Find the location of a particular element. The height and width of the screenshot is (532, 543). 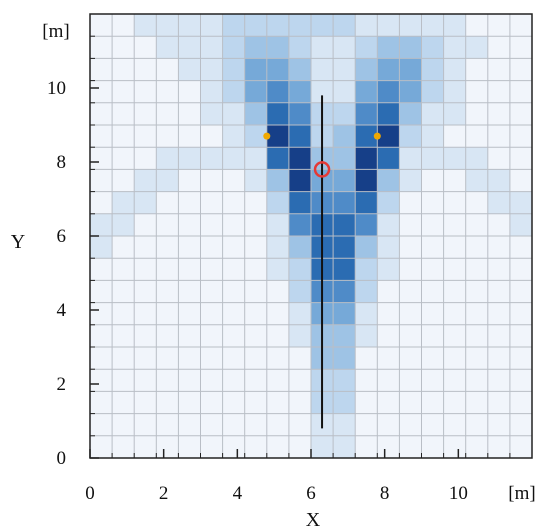

x-tick-label: 4 is located at coordinates (238, 493).